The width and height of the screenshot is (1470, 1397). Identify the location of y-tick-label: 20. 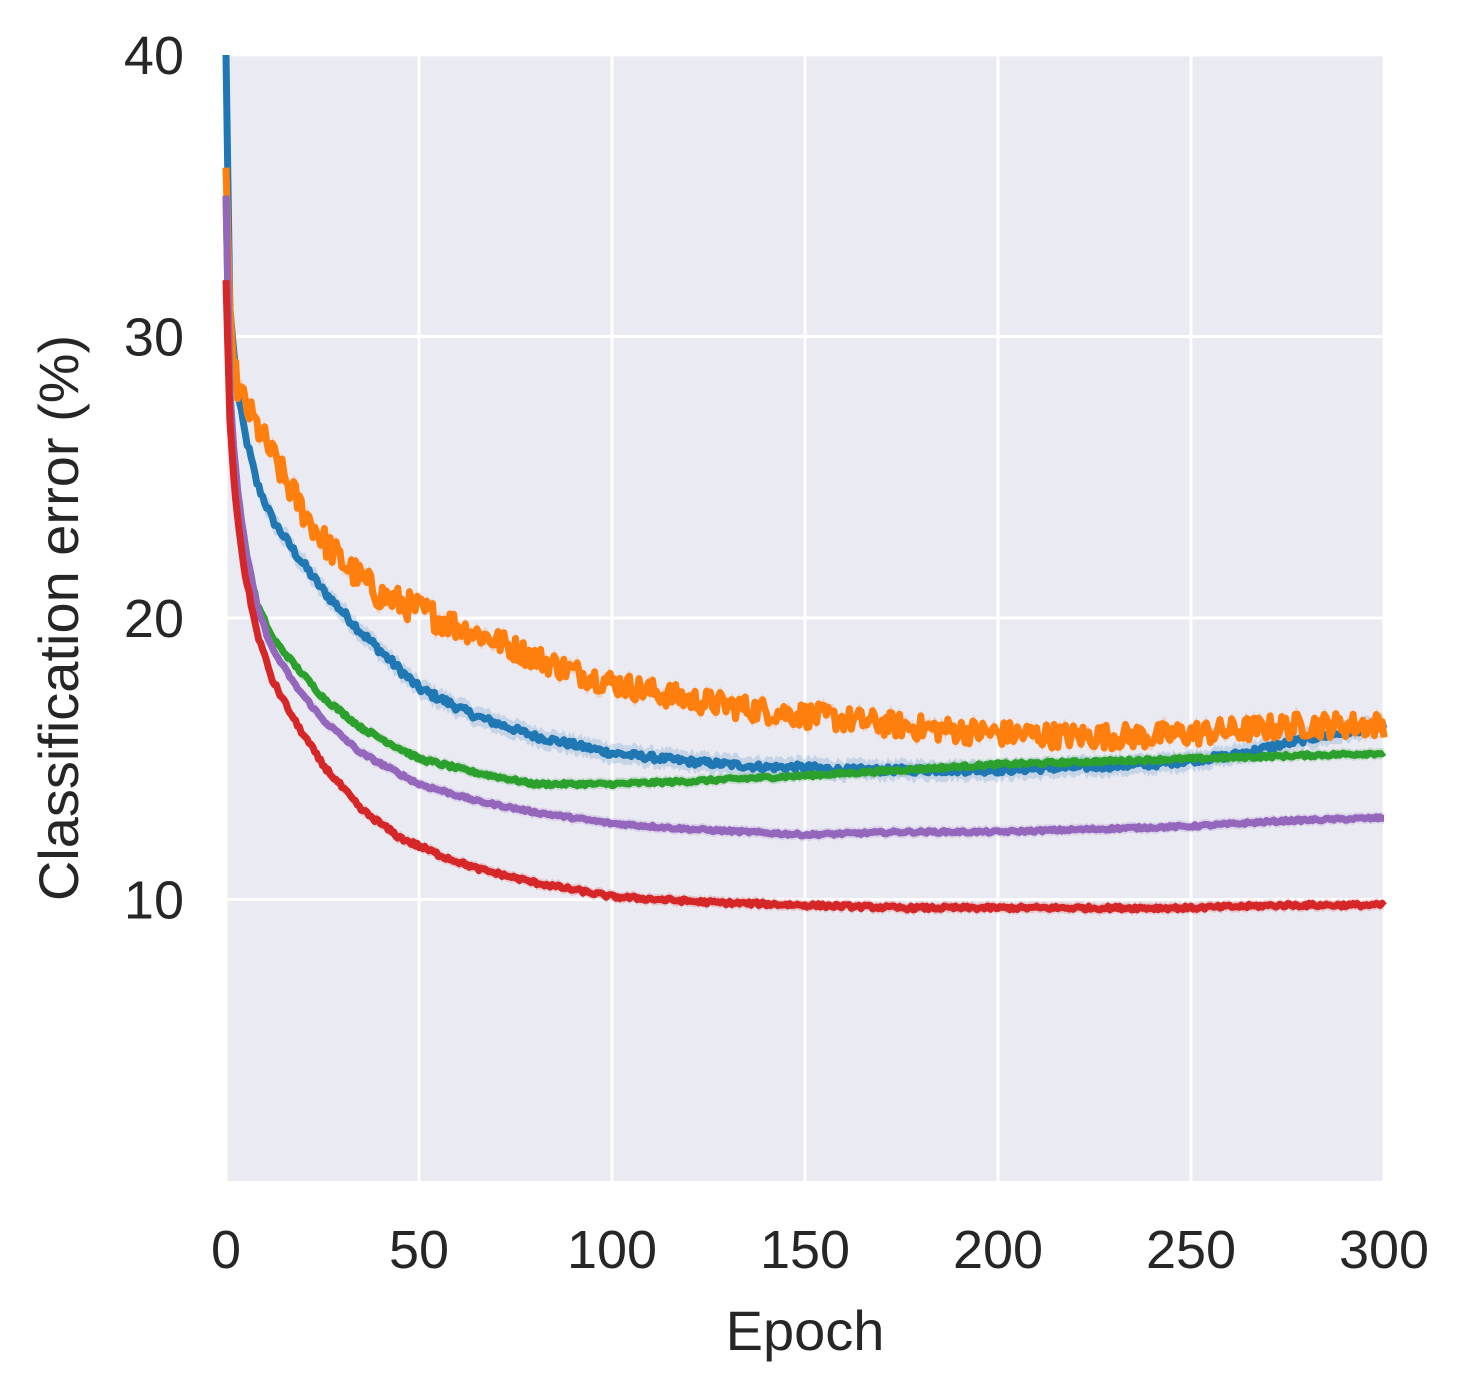
(154, 619).